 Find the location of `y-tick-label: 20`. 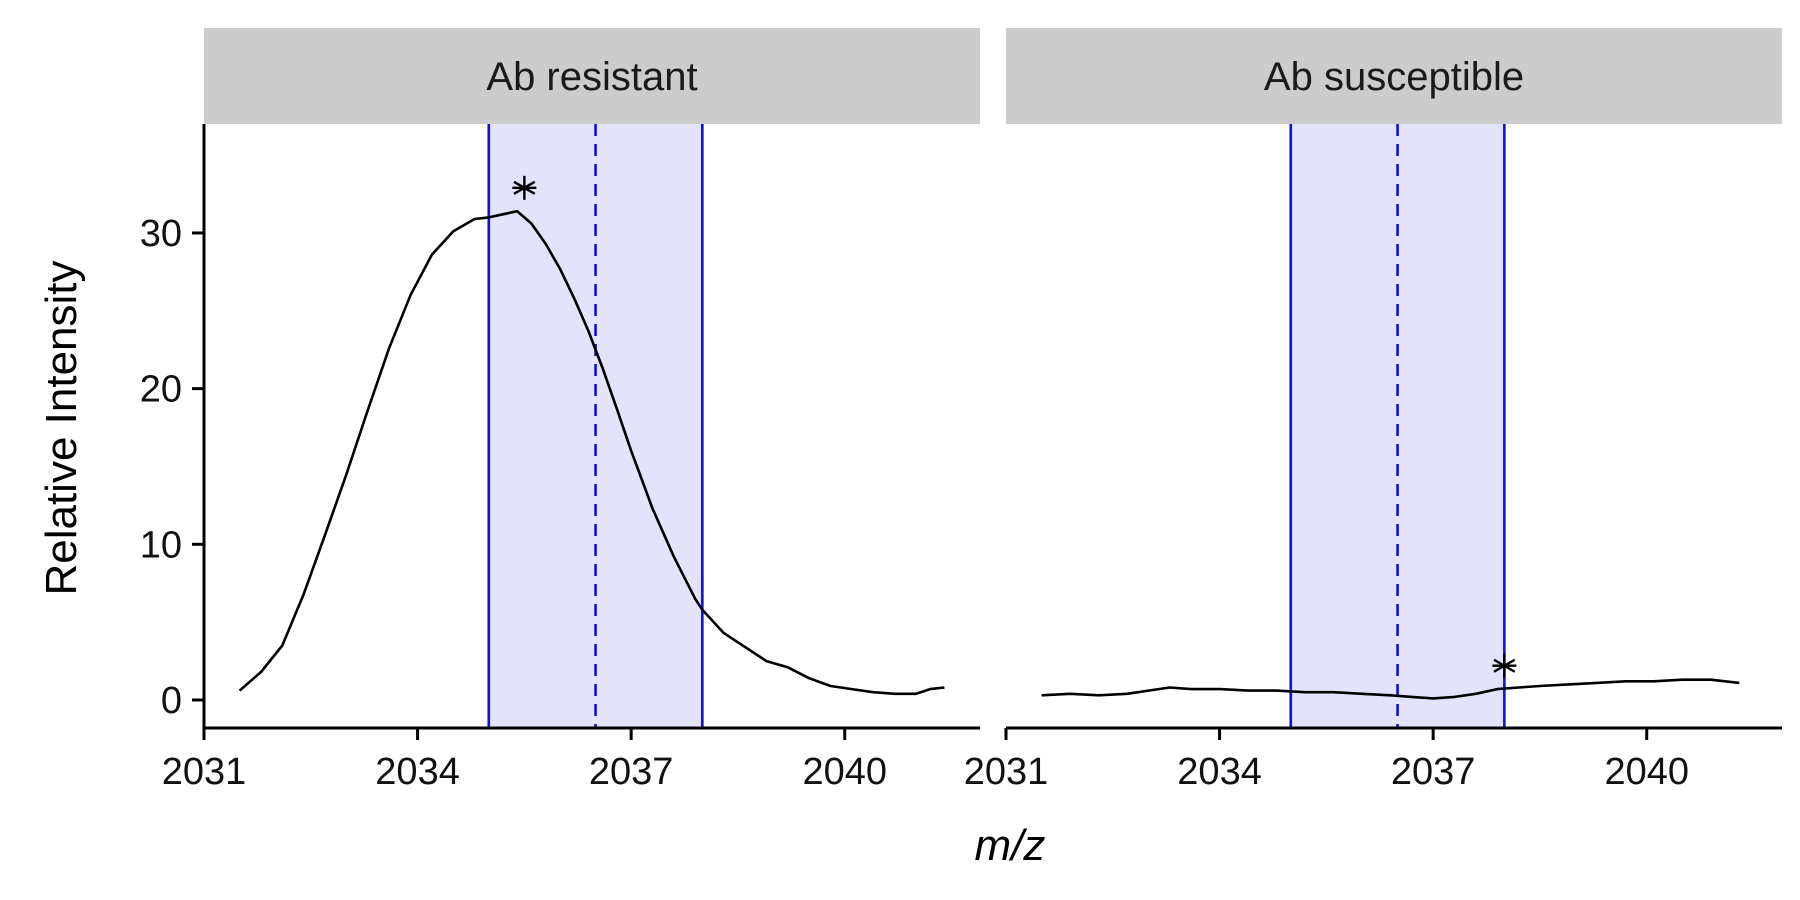

y-tick-label: 20 is located at coordinates (161, 390).